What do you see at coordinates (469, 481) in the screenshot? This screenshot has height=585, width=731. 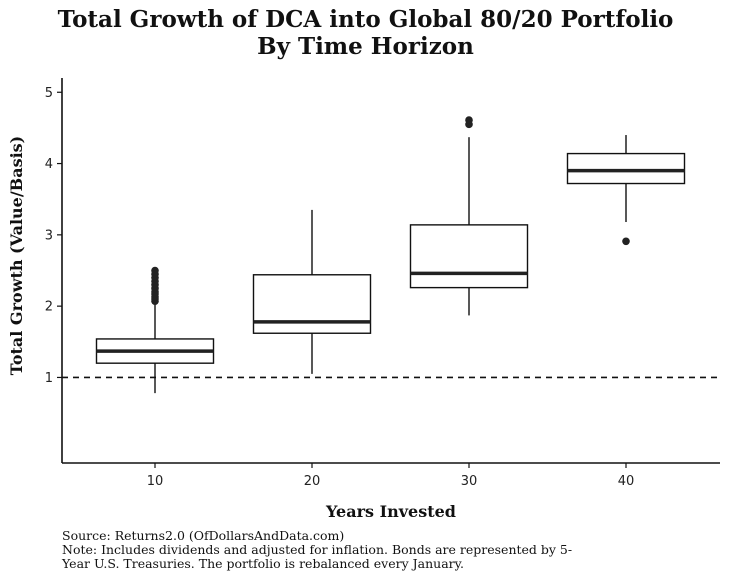 I see `x-tick-label: 30` at bounding box center [469, 481].